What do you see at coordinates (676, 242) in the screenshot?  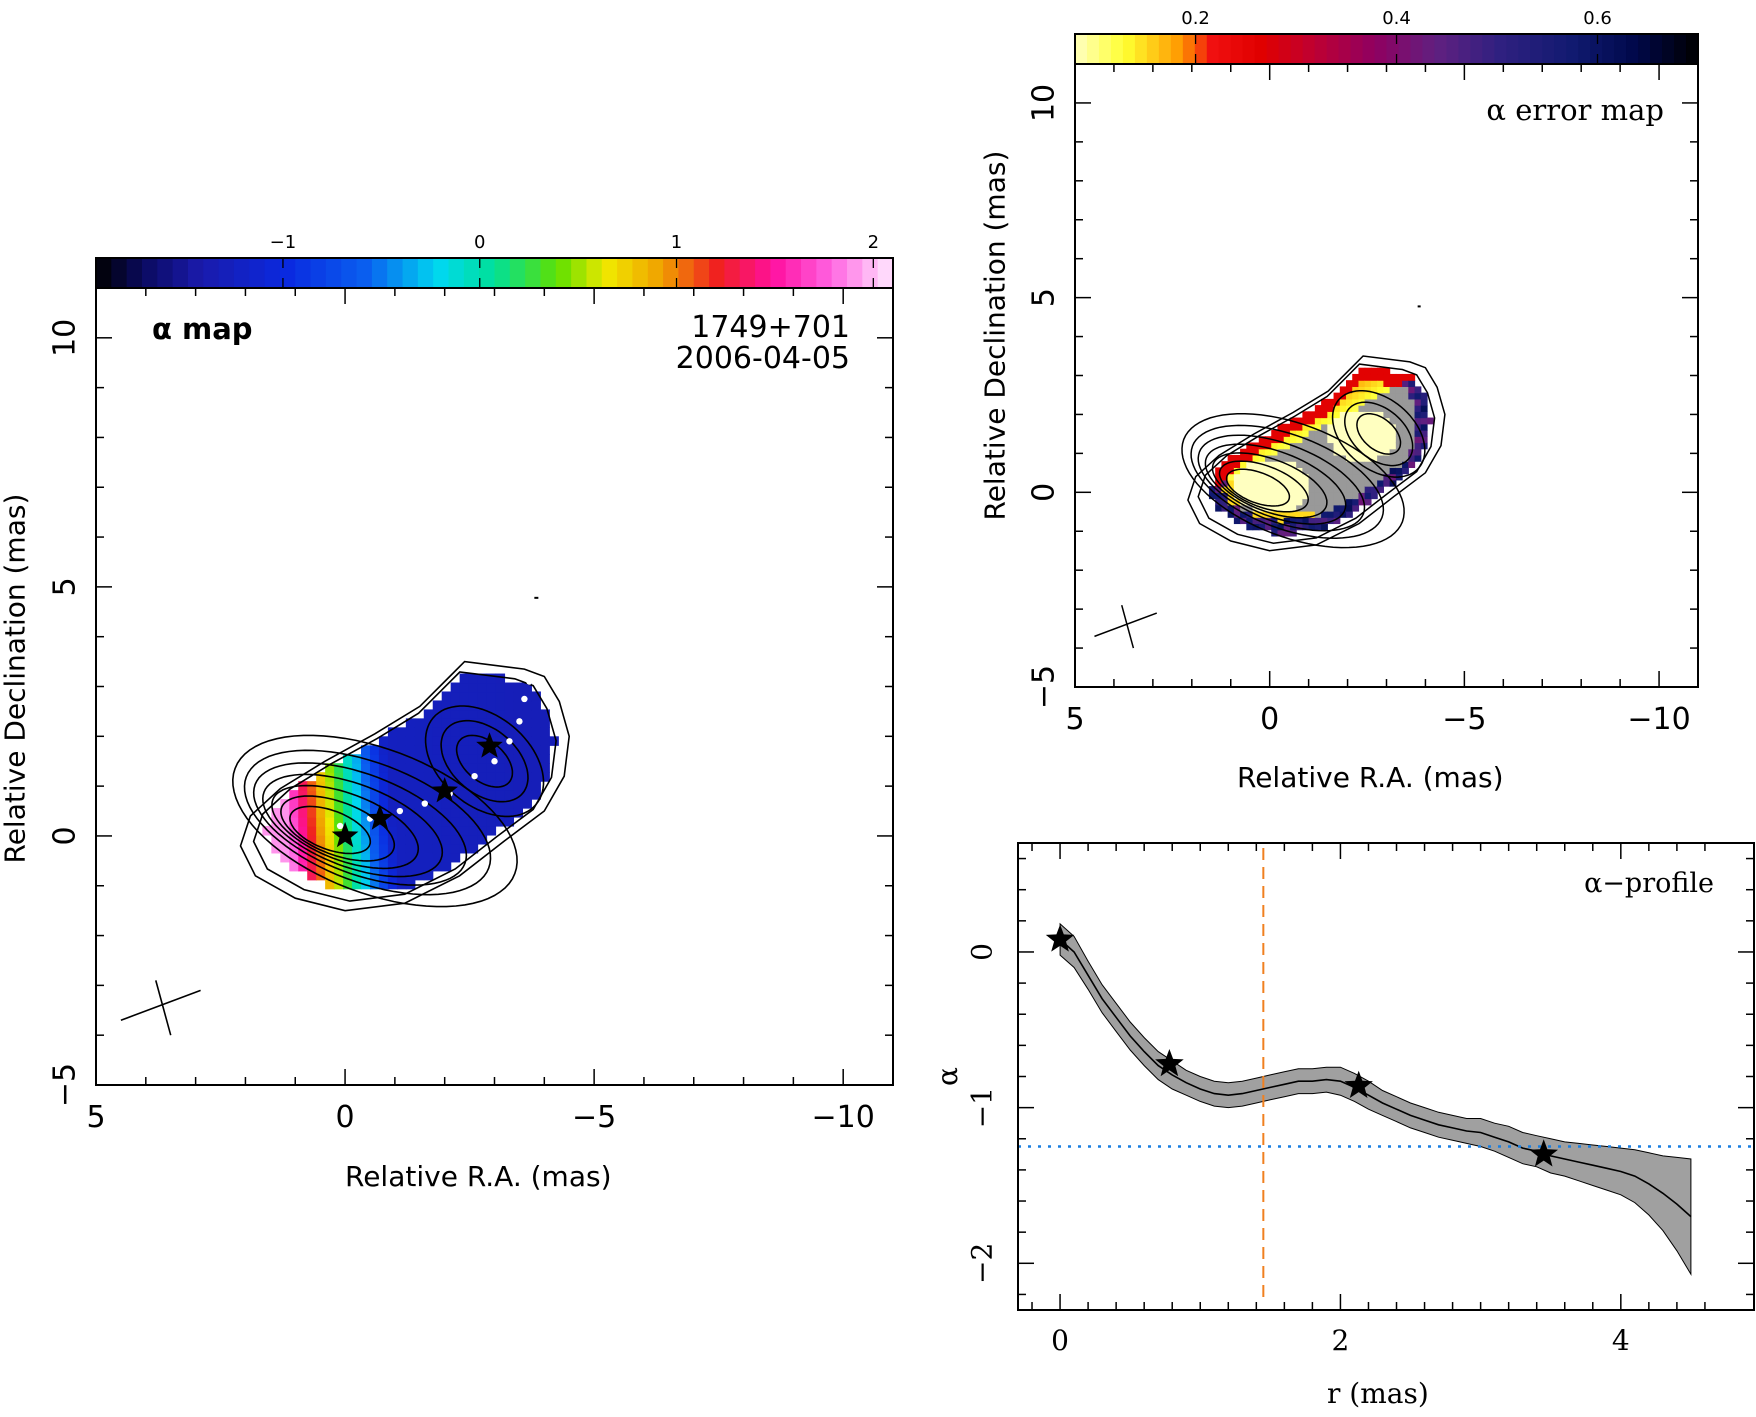 I see `alpha-map-colorbar-label: 1` at bounding box center [676, 242].